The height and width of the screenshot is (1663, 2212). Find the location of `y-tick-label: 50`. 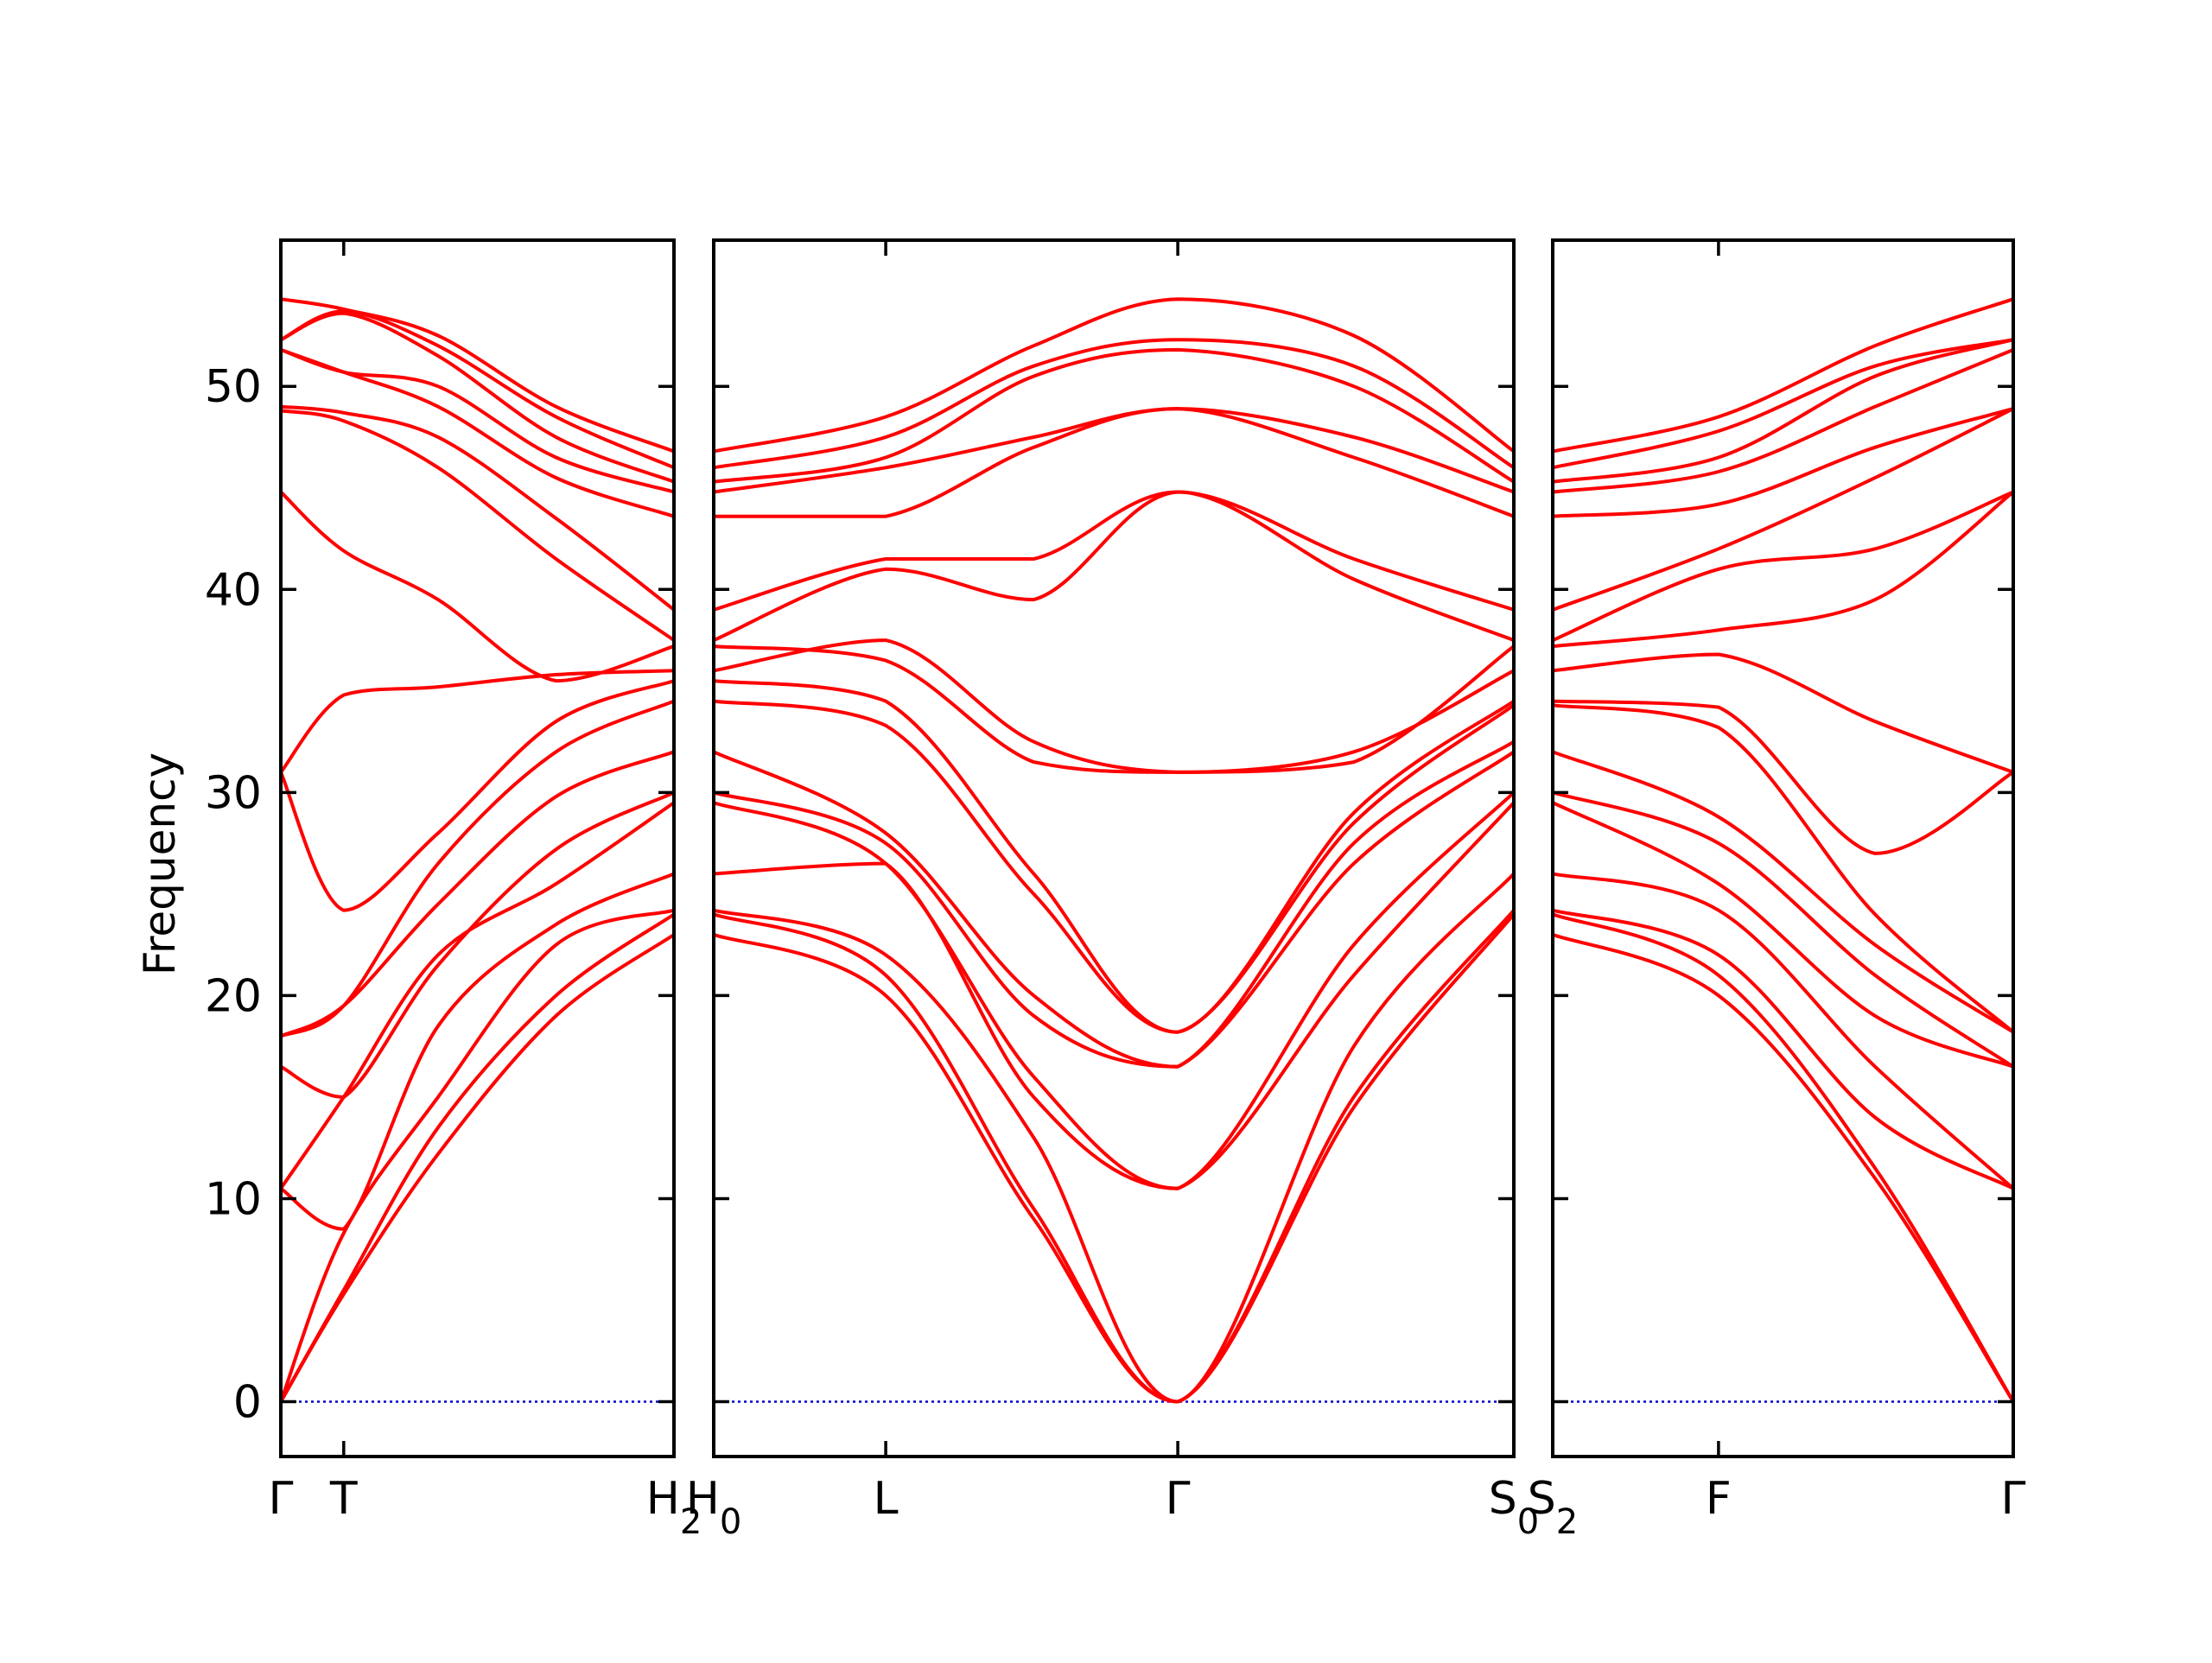

y-tick-label: 50 is located at coordinates (233, 387).